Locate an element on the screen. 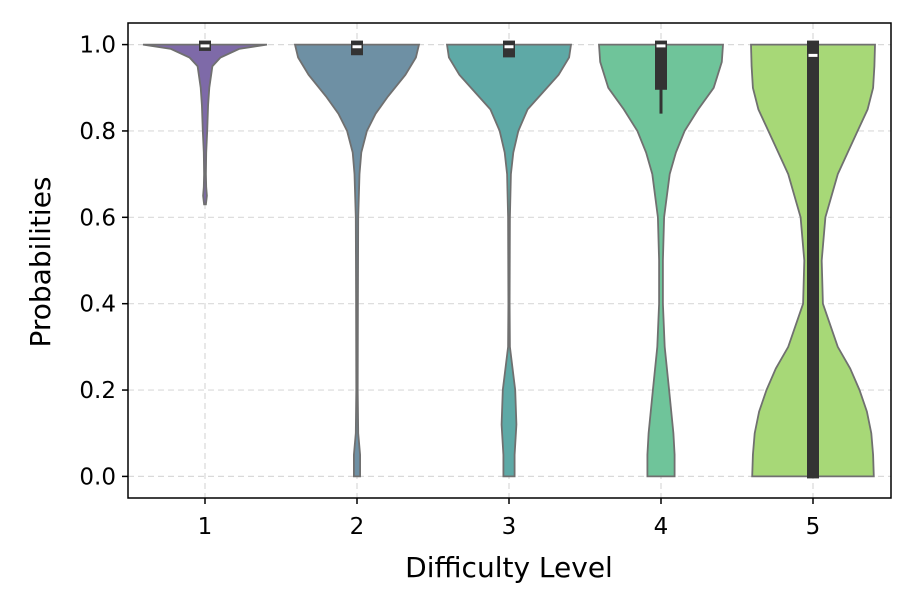  x-tick-label: 2 is located at coordinates (357, 527).